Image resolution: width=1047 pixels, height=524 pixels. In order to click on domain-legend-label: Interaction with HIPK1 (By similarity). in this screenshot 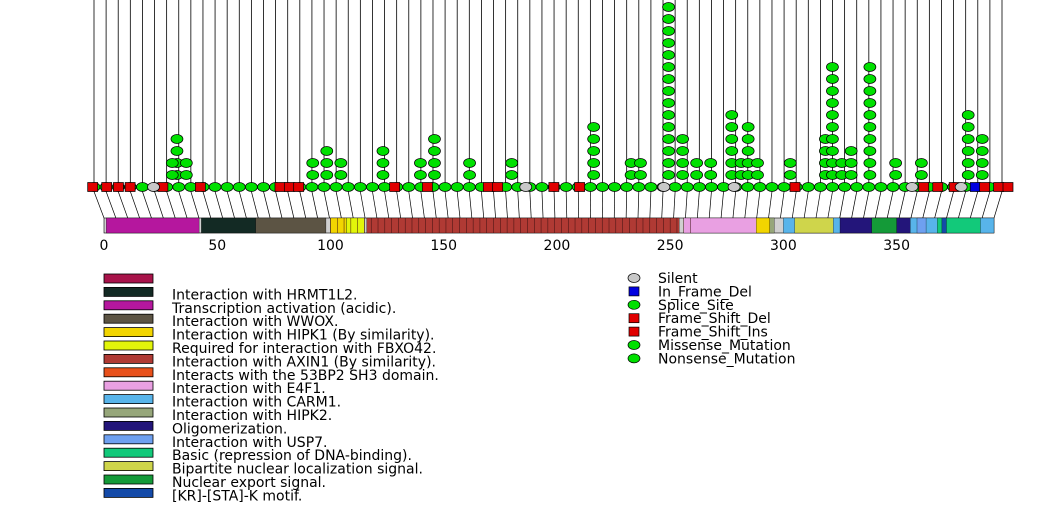, I will do `click(303, 336)`.